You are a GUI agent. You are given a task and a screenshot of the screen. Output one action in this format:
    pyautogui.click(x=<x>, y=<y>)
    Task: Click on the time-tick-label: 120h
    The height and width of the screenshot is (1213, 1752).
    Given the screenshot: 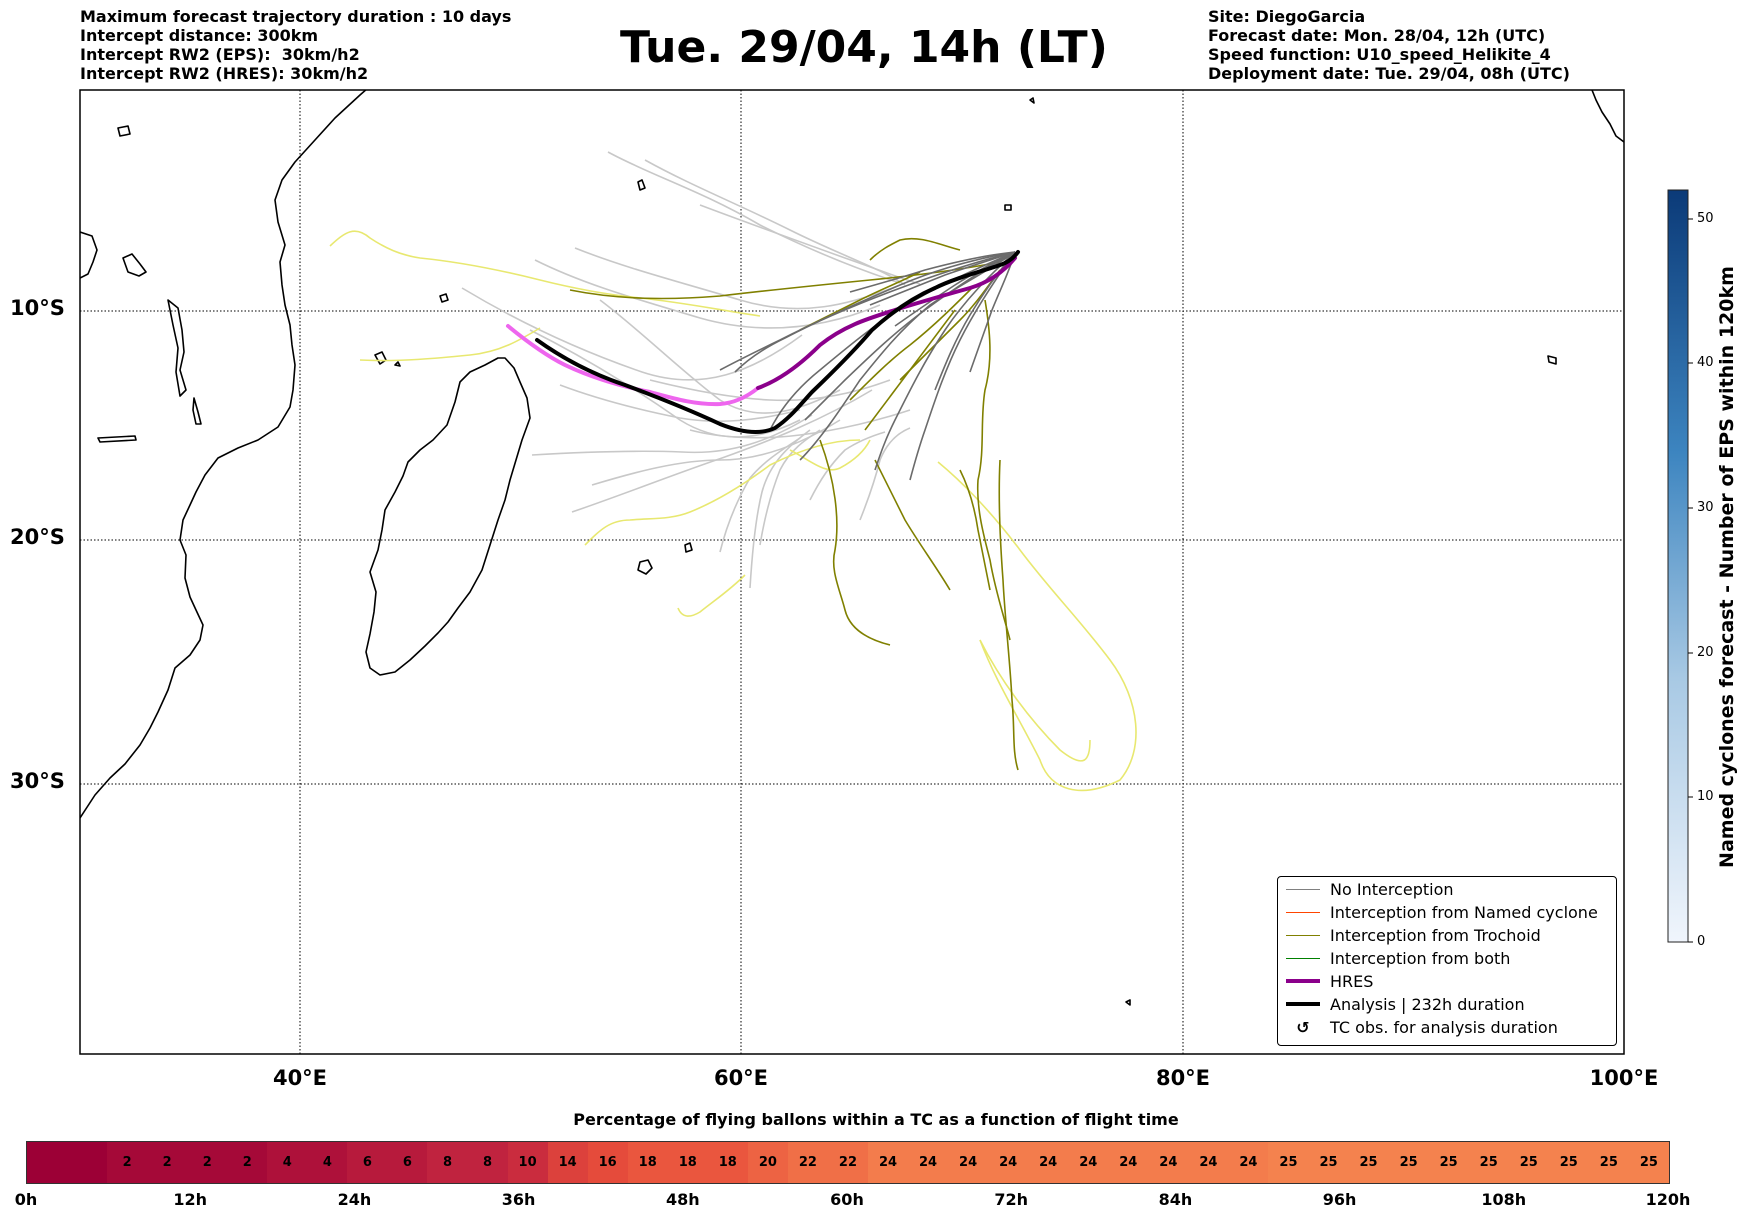 What is the action you would take?
    pyautogui.click(x=1668, y=1199)
    